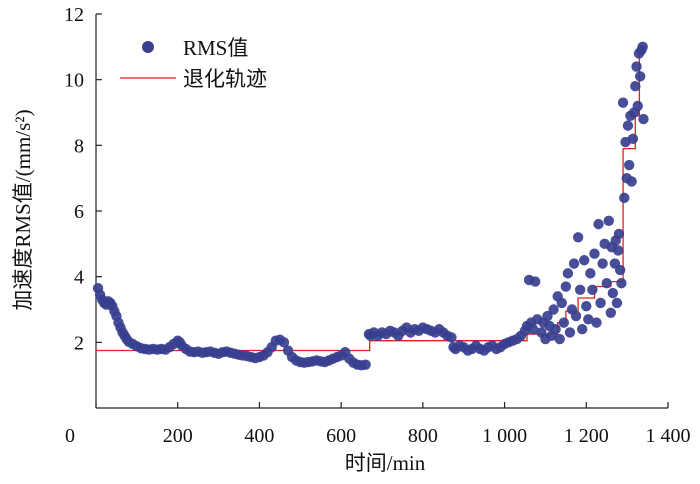  What do you see at coordinates (23, 209) in the screenshot?
I see `y-axis-title: 加速度RMS值/(mm/s²)` at bounding box center [23, 209].